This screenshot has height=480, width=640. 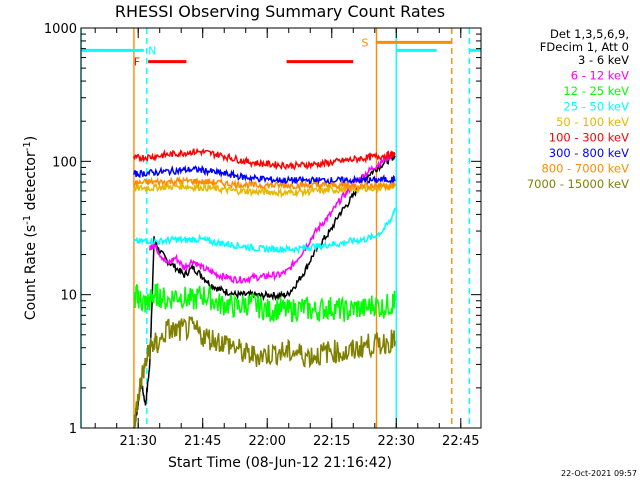 What do you see at coordinates (589, 138) in the screenshot?
I see `legend-entry-5: 100 - 300 keV` at bounding box center [589, 138].